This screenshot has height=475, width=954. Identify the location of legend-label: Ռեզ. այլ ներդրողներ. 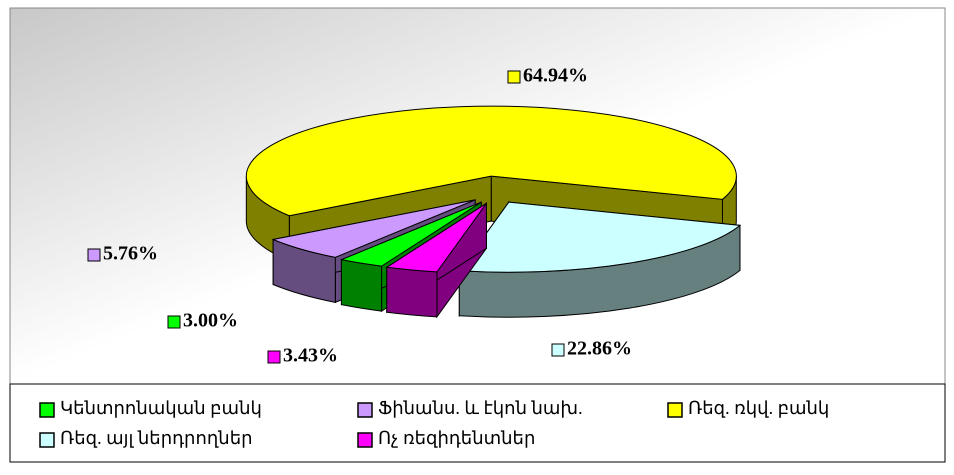
(156, 438).